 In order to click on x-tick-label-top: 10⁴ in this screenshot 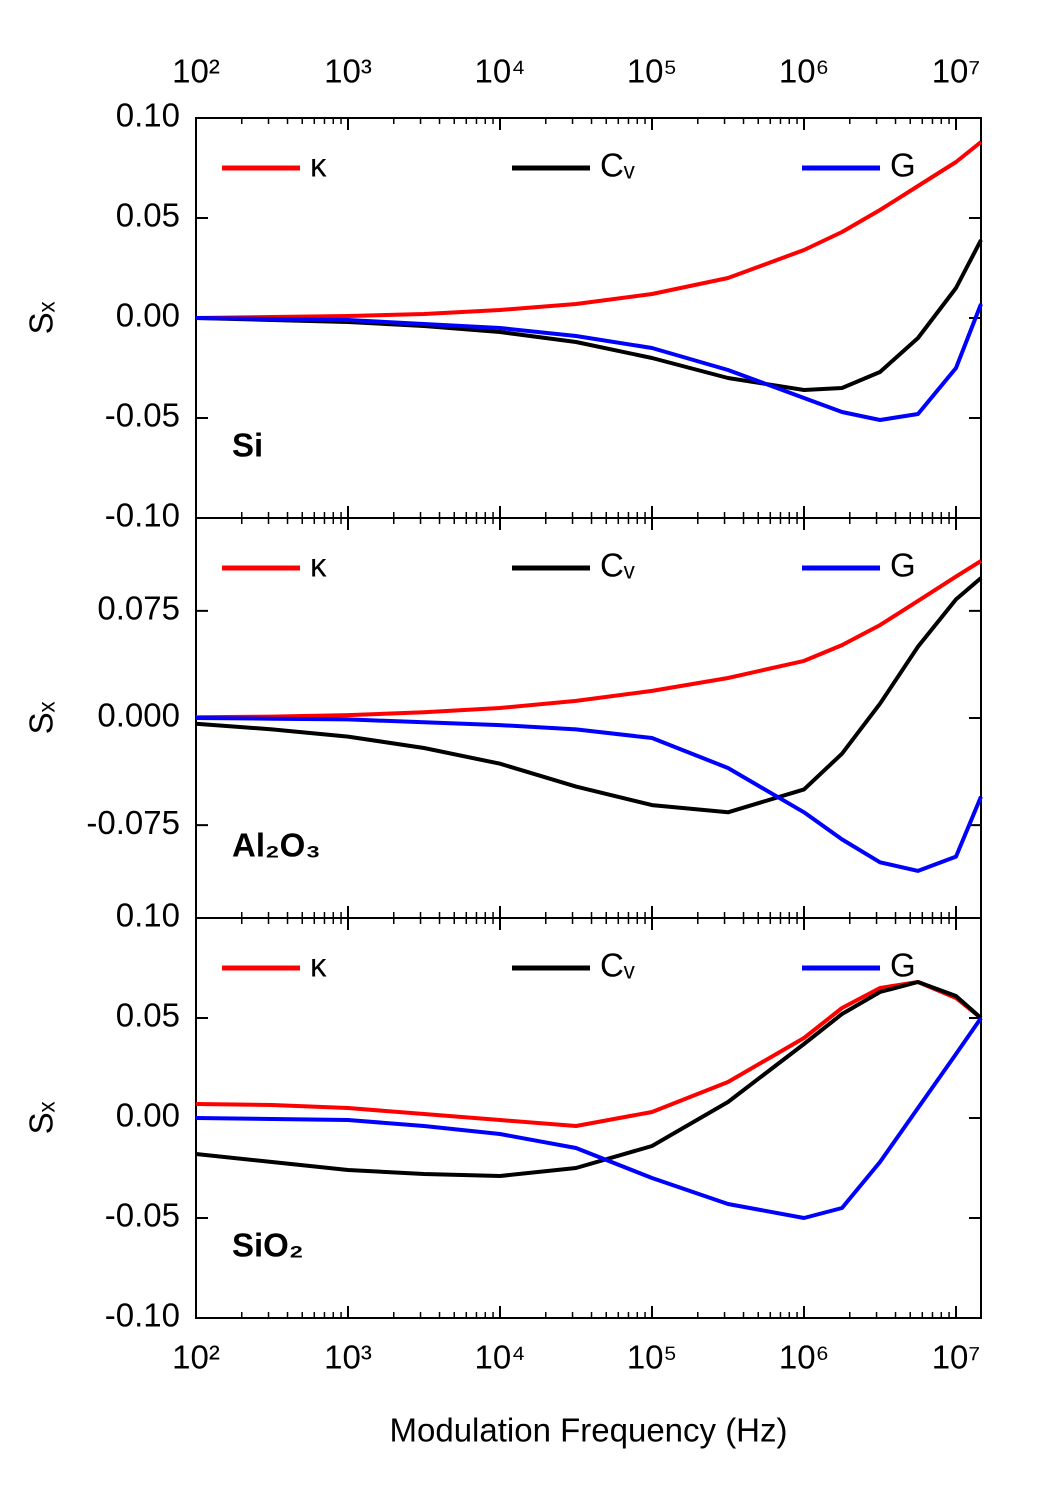, I will do `click(500, 71)`.